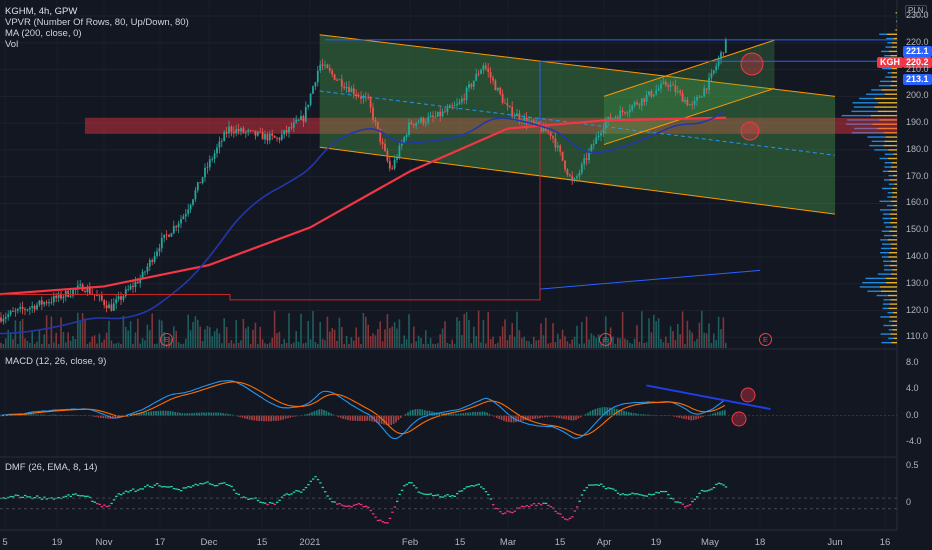 This screenshot has width=932, height=550. What do you see at coordinates (917, 255) in the screenshot?
I see `price-tick-label: 140.0` at bounding box center [917, 255].